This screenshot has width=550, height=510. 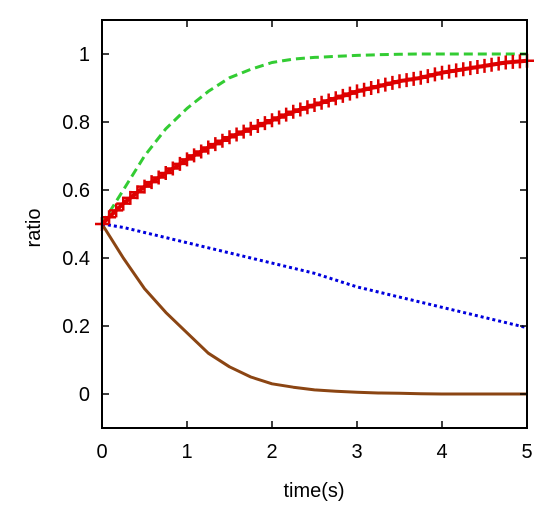 I want to click on x-tick-label: 2, so click(x=271, y=452).